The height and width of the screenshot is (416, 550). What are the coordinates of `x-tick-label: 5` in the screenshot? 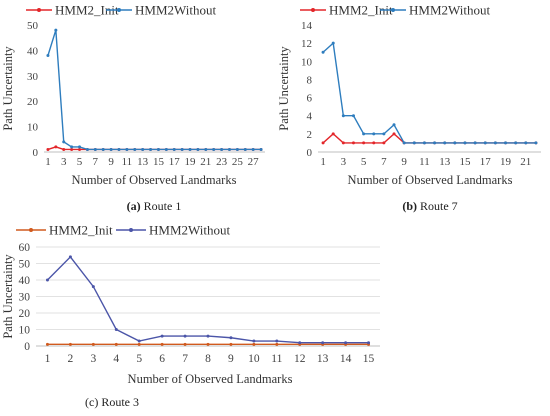 It's located at (139, 359).